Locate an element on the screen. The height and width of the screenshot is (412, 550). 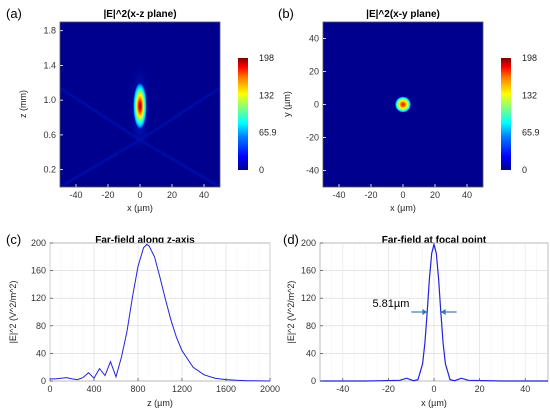
y-tick-label: -40 is located at coordinates (312, 171).